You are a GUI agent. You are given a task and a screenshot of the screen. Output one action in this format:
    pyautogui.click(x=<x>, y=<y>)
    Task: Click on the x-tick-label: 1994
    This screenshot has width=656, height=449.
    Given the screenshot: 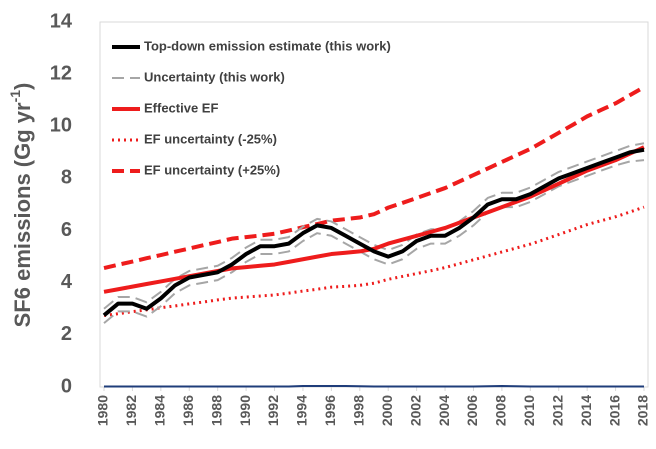 What is the action you would take?
    pyautogui.click(x=302, y=410)
    